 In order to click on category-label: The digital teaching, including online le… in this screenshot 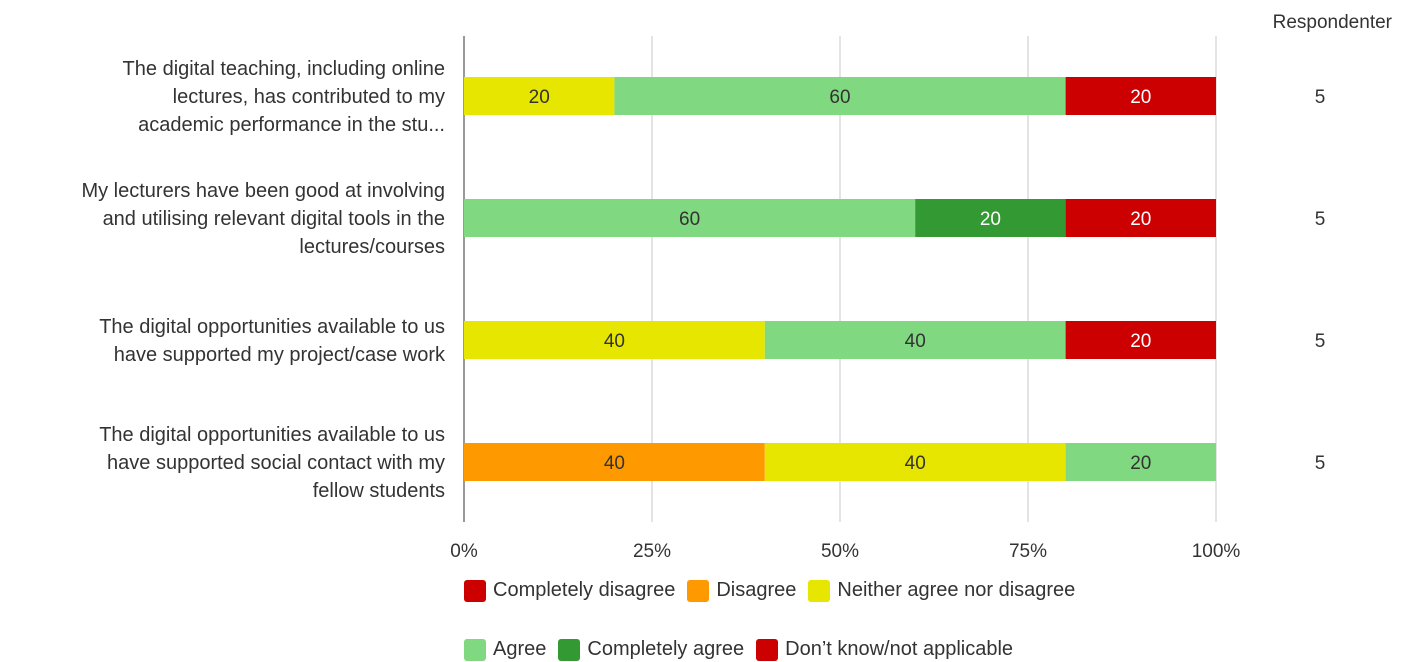, I will do `click(284, 97)`.